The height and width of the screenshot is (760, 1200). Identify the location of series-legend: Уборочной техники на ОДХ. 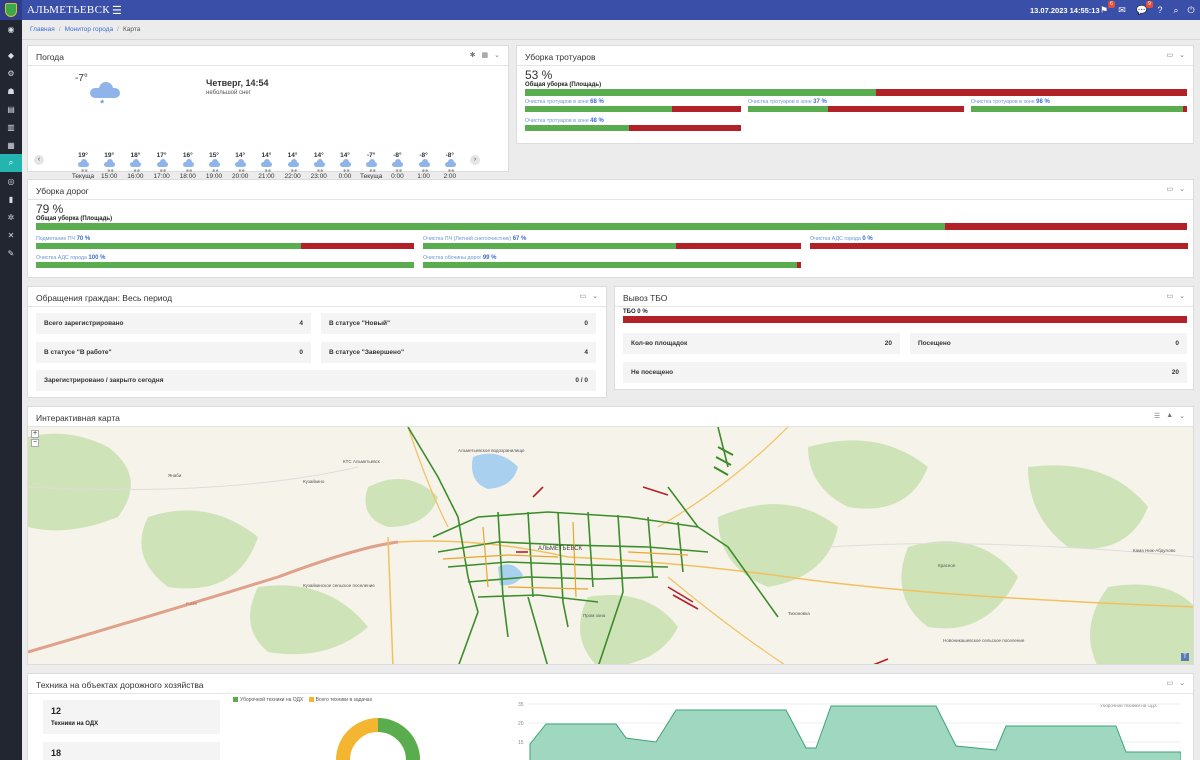
(1128, 705).